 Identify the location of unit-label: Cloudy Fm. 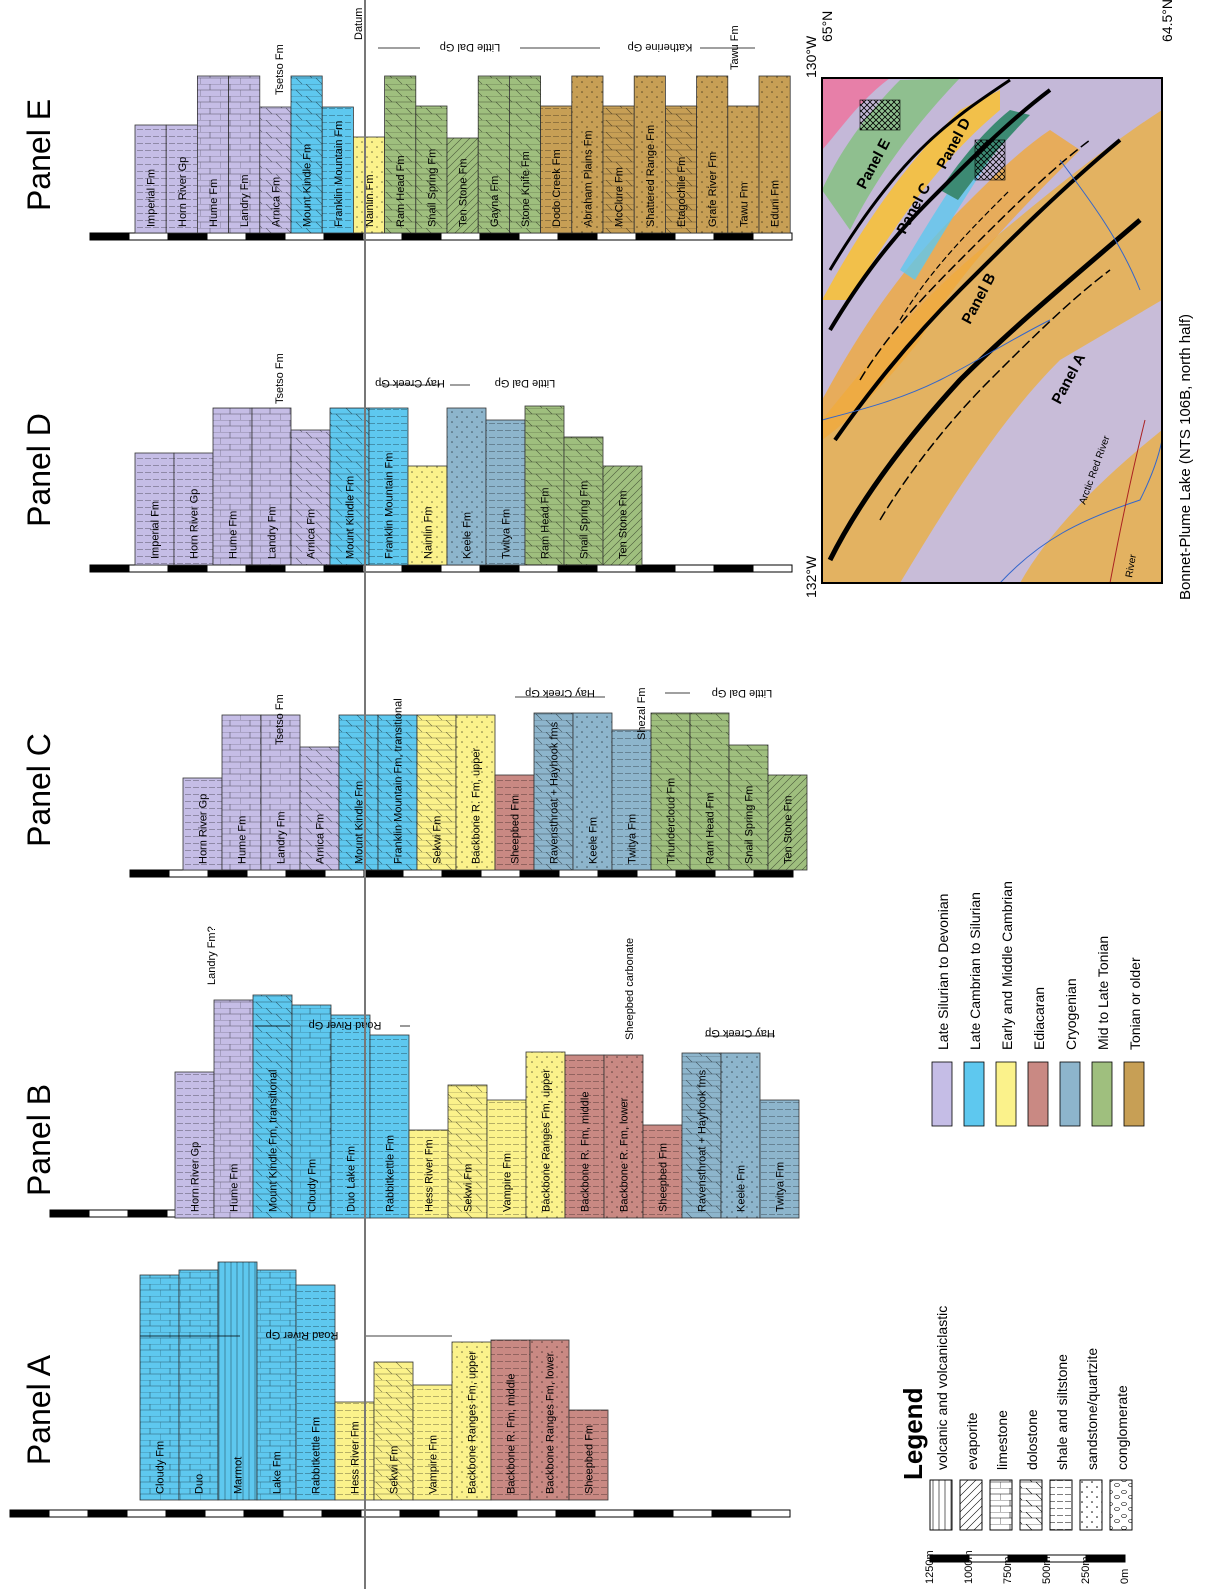
(161, 1467).